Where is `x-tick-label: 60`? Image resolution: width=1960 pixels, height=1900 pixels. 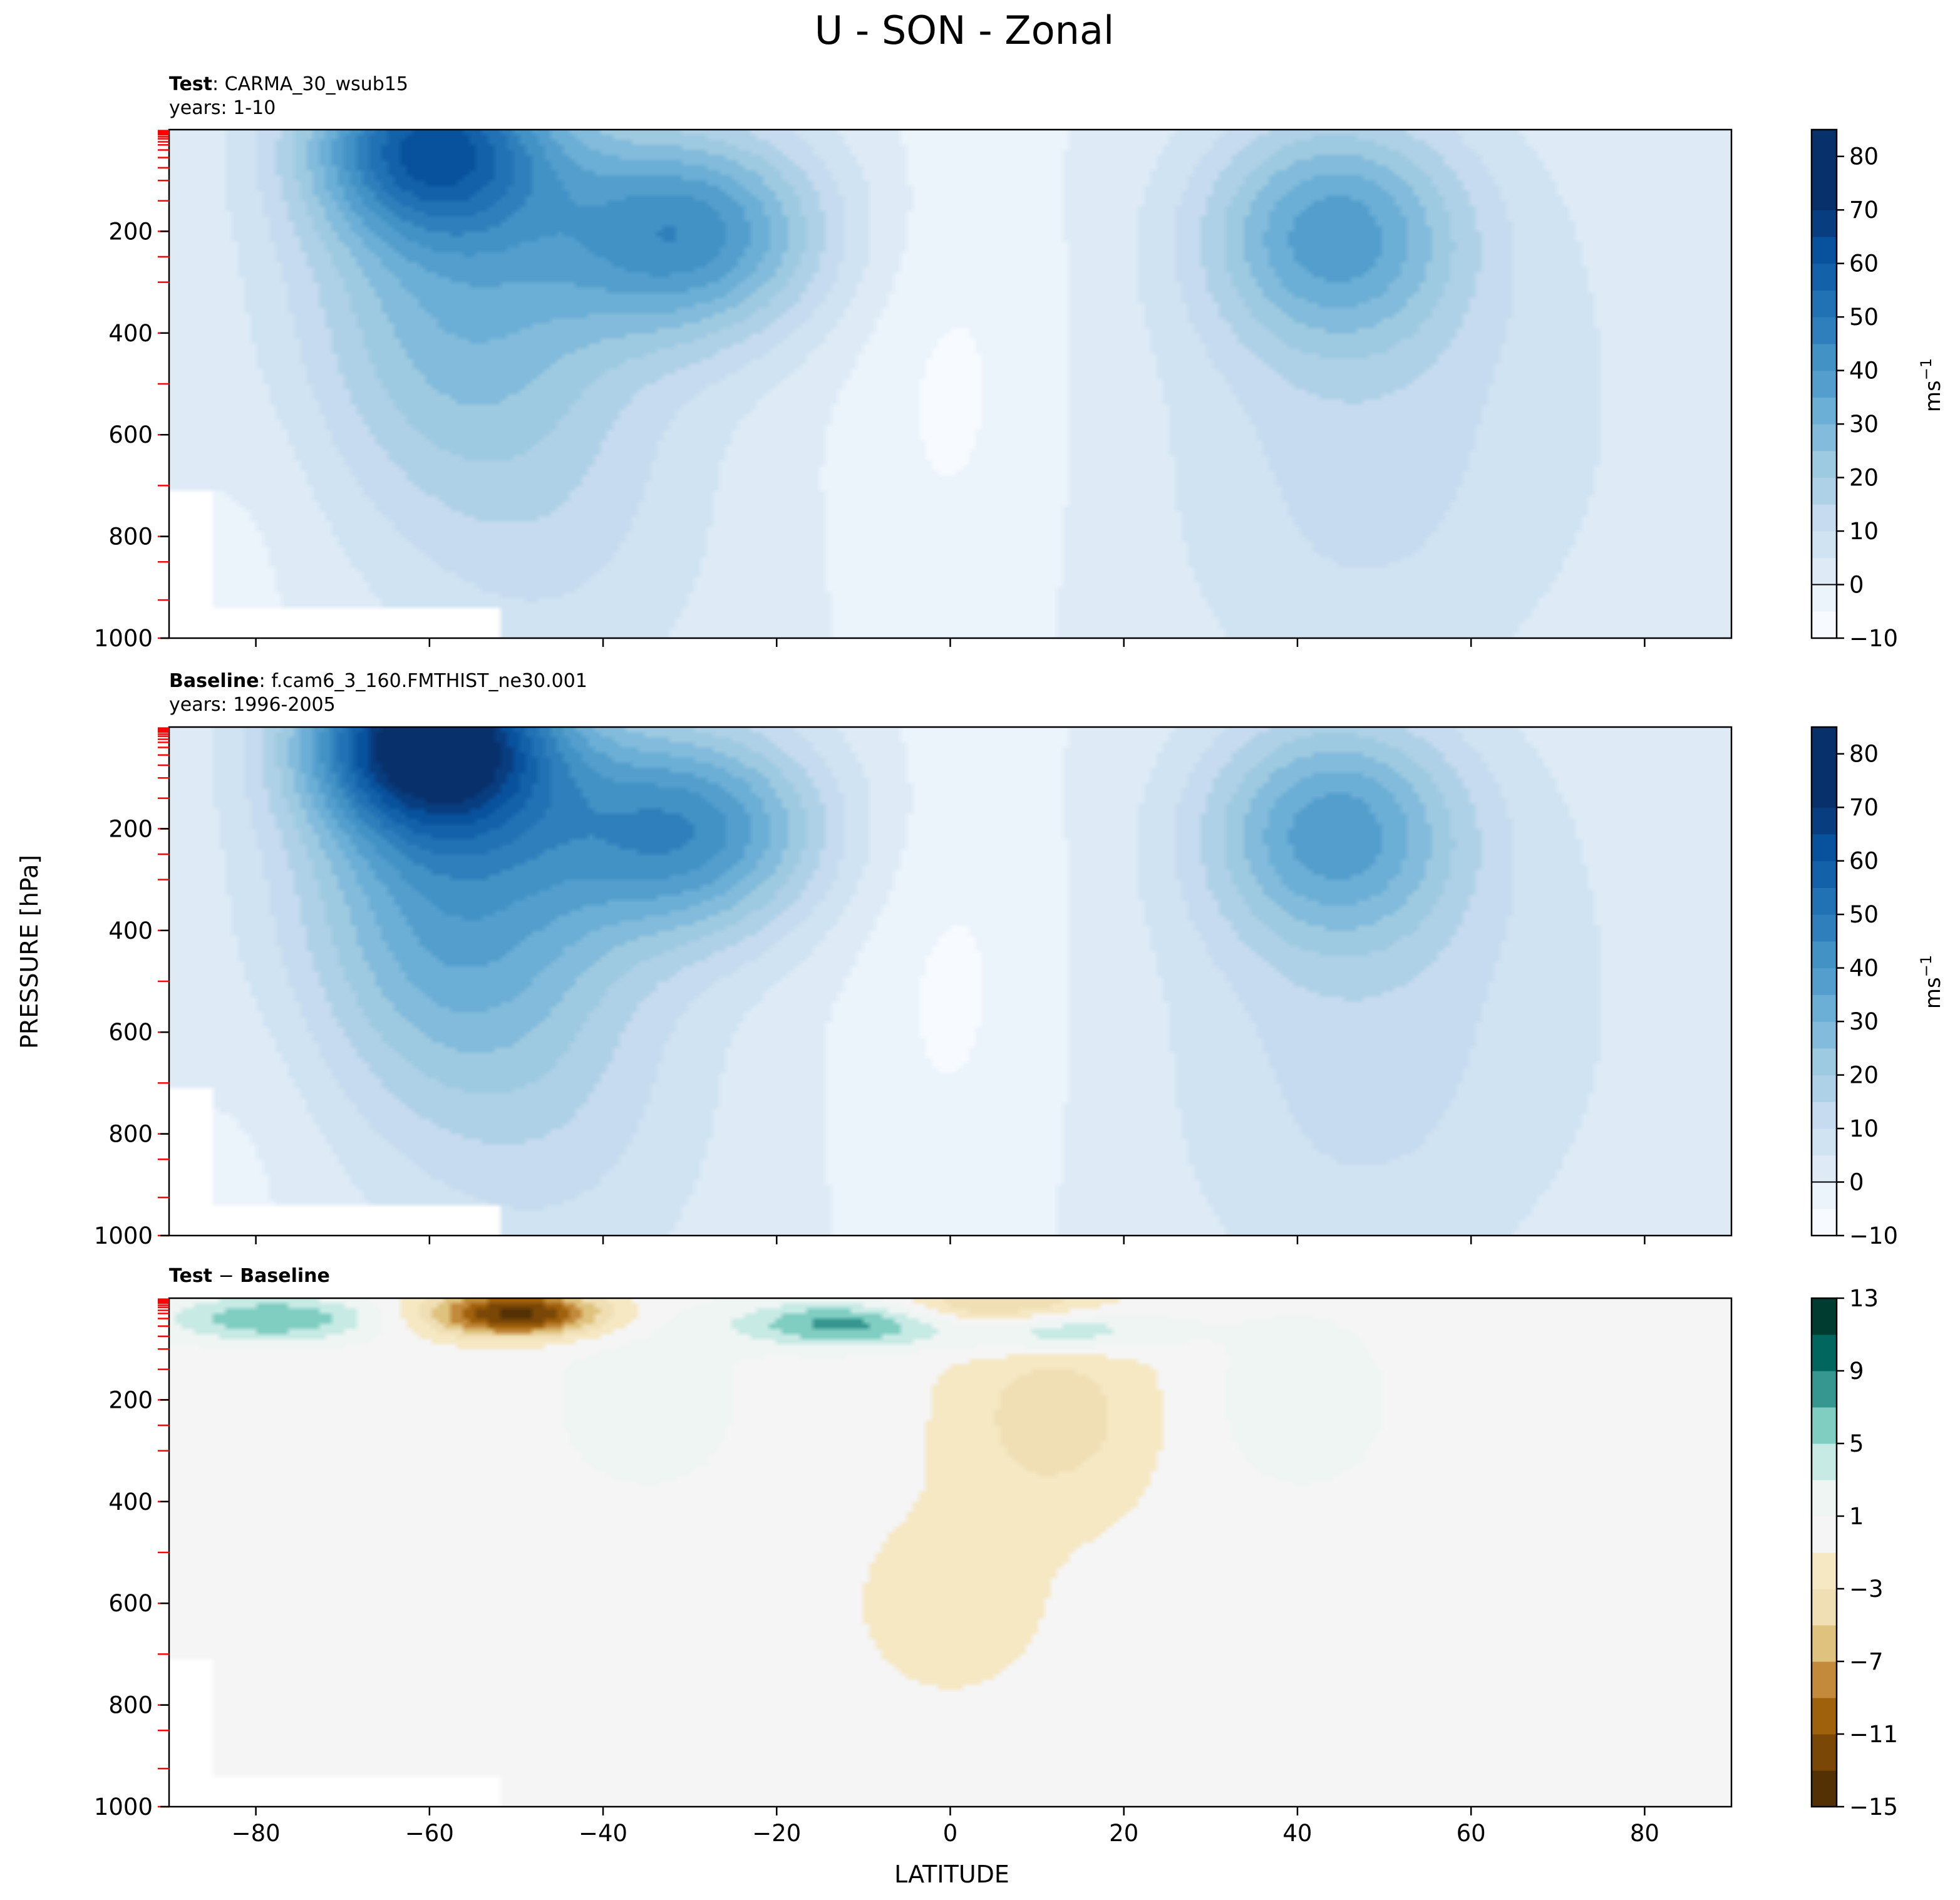 x-tick-label: 60 is located at coordinates (1471, 1833).